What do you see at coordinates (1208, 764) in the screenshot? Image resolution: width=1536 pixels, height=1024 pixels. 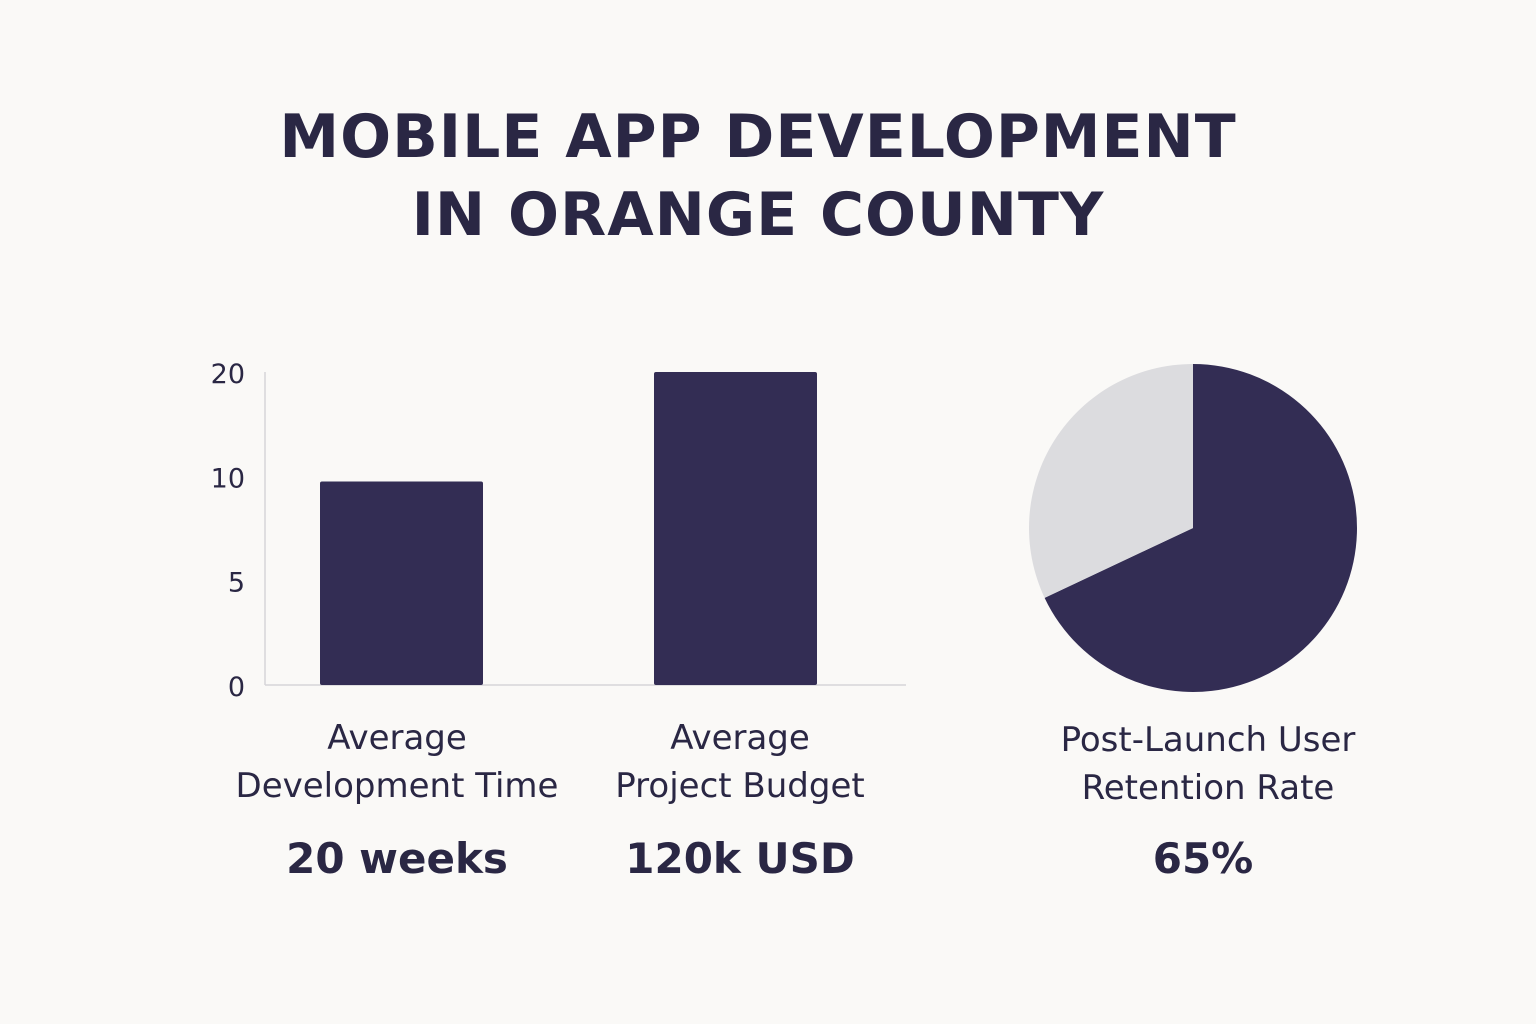 I see `retention-label: Post-Launch User Retention Rate` at bounding box center [1208, 764].